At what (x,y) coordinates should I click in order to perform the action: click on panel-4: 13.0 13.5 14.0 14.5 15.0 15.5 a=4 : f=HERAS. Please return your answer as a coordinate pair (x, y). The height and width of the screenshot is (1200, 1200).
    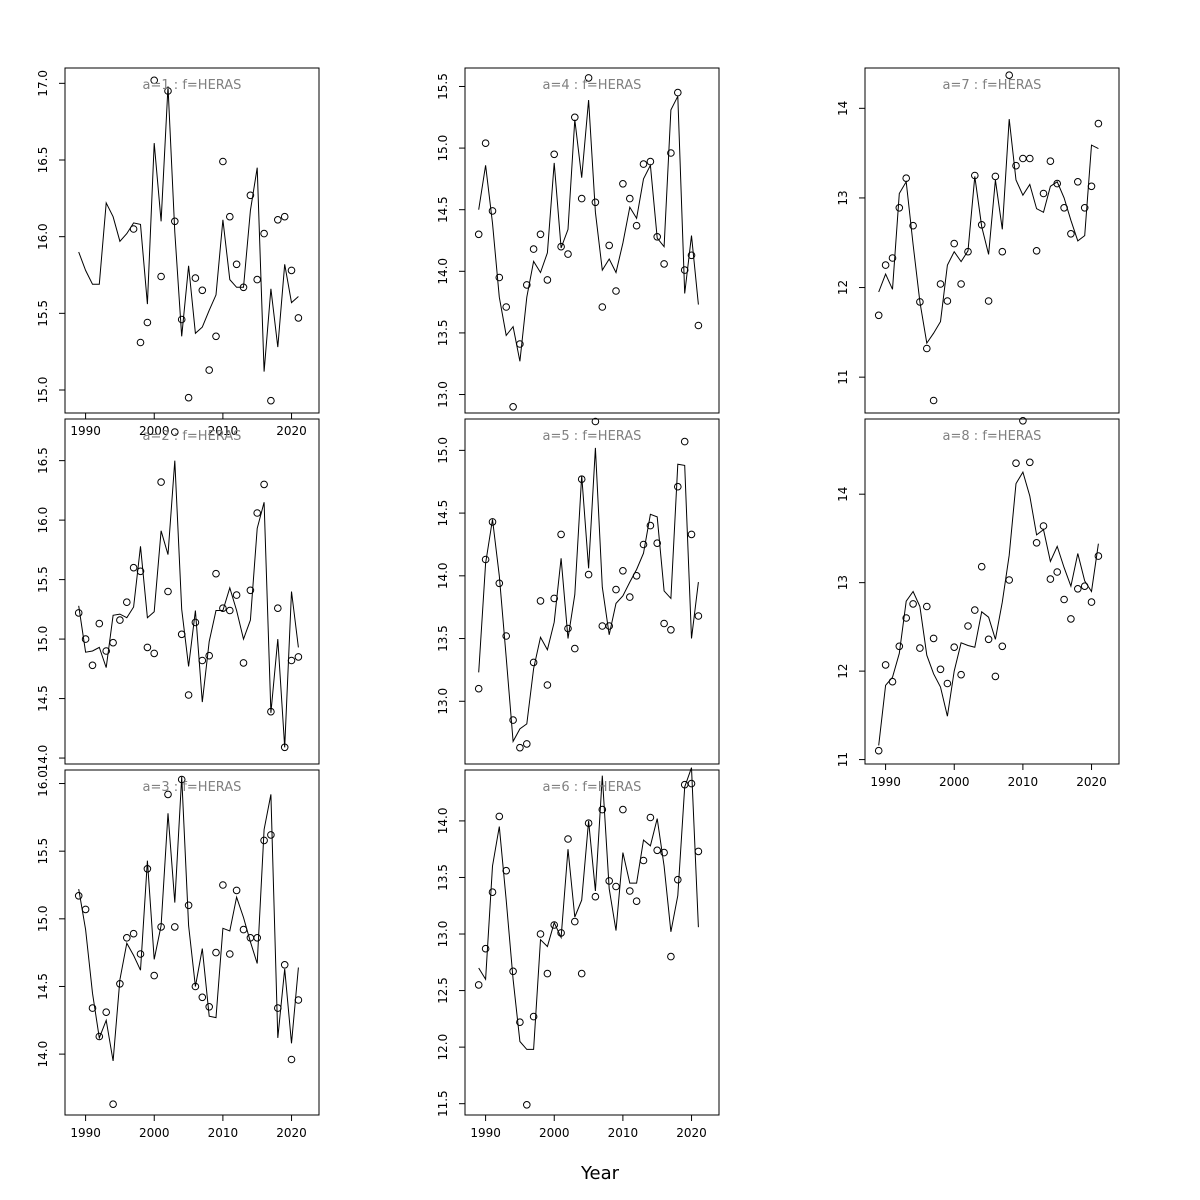
    Looking at the image, I should click on (578, 240).